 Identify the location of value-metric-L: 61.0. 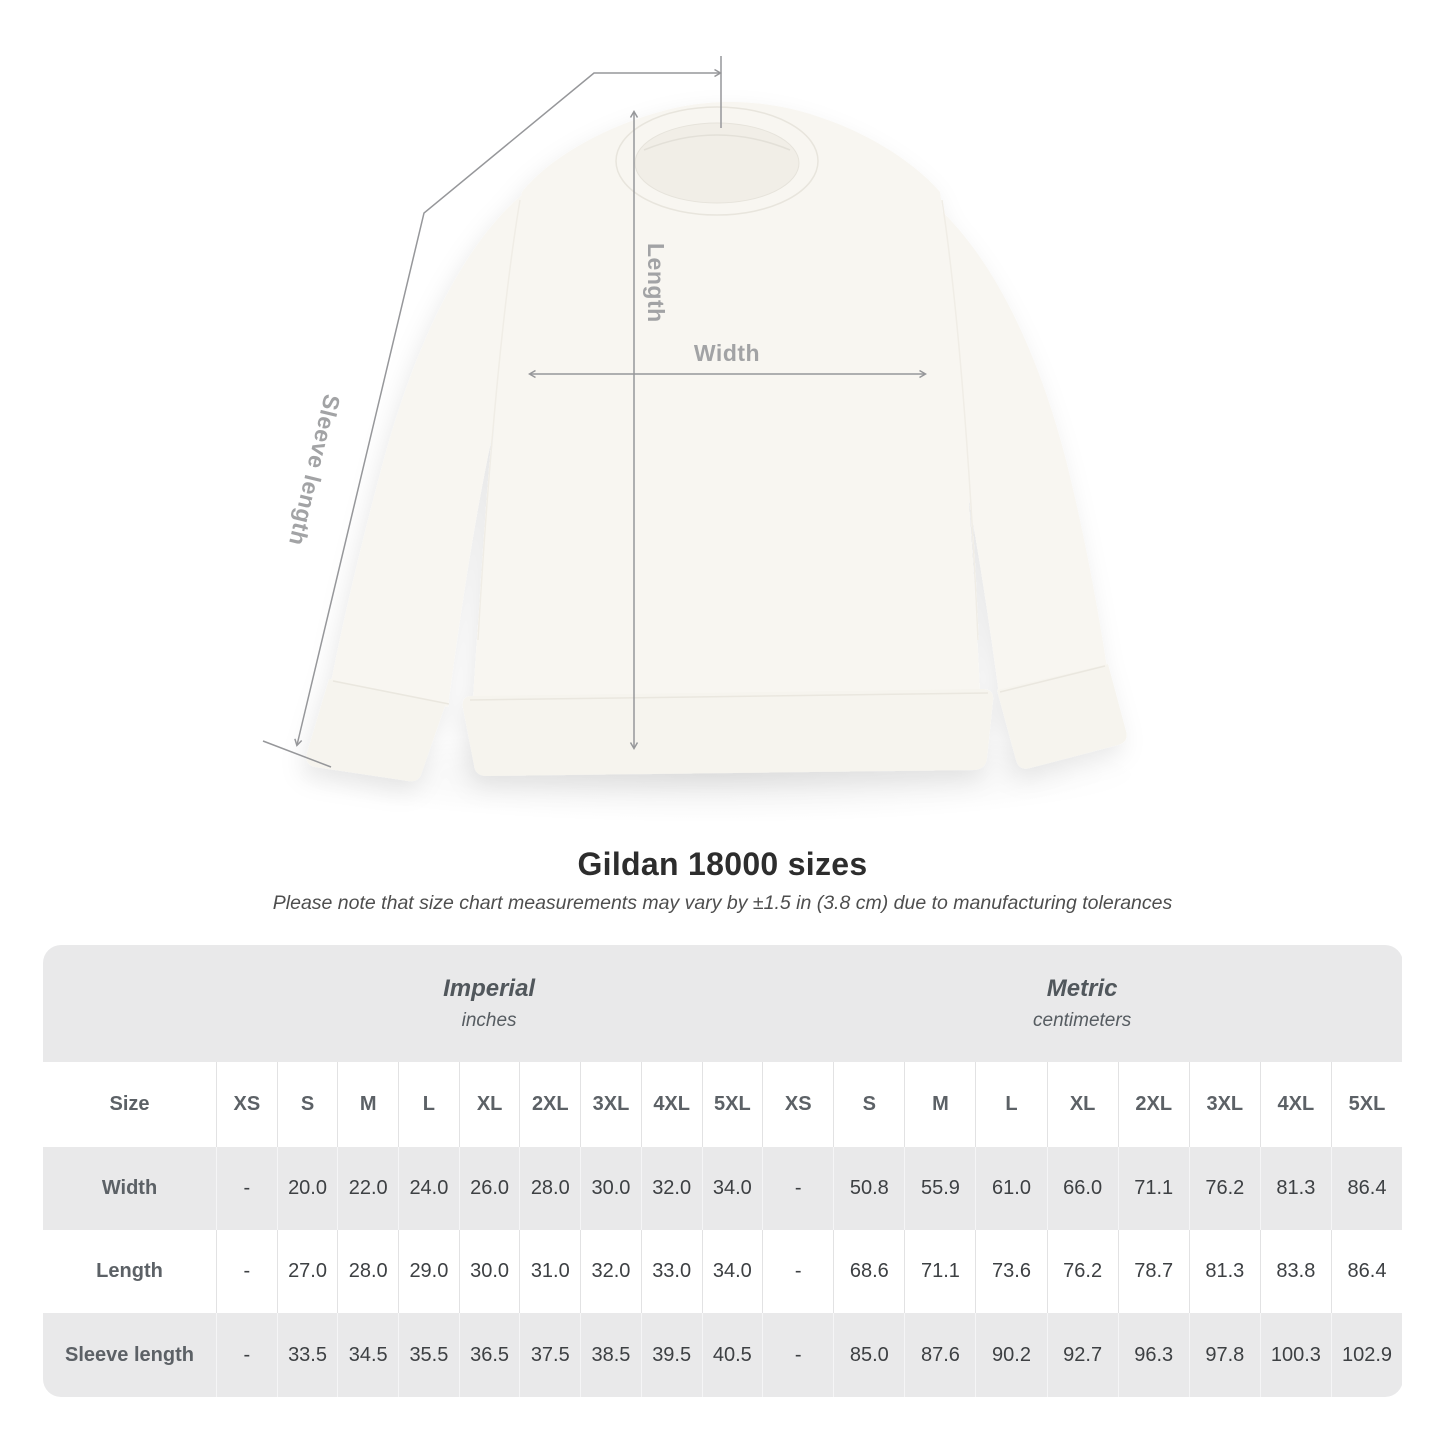
(1011, 1188).